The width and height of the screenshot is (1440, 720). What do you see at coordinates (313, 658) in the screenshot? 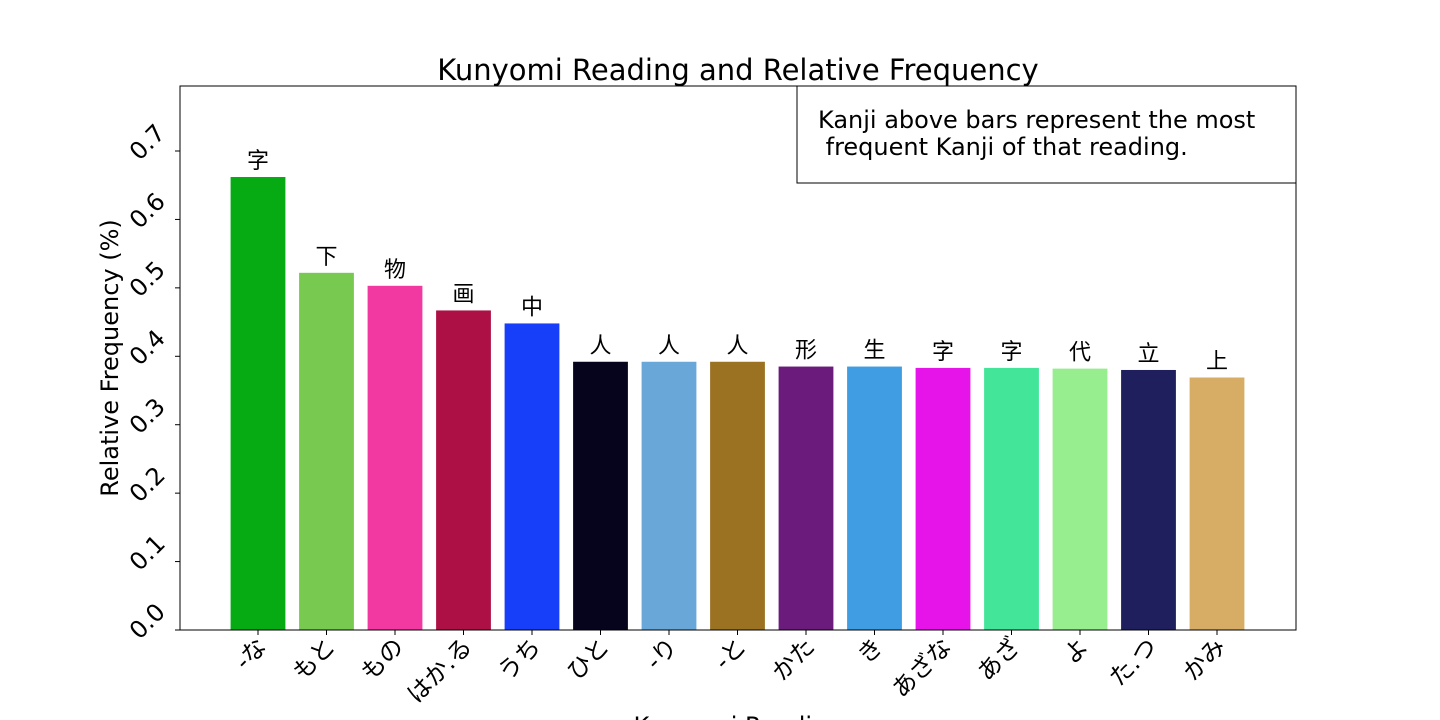
I see `x-tick-label-1: もと` at bounding box center [313, 658].